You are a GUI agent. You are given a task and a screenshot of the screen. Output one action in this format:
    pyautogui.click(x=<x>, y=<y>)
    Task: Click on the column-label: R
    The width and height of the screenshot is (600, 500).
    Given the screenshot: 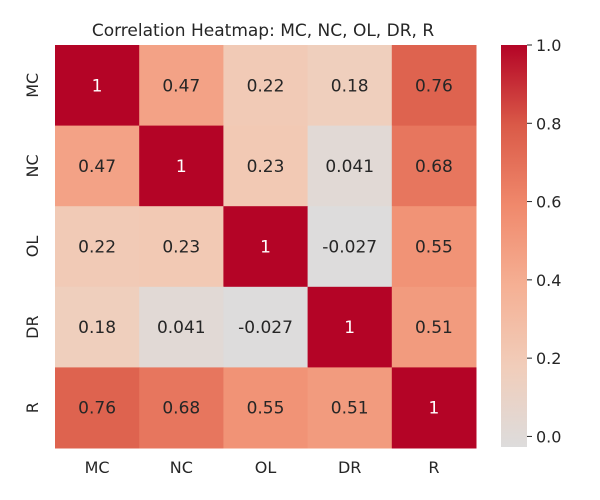 What is the action you would take?
    pyautogui.click(x=433, y=467)
    